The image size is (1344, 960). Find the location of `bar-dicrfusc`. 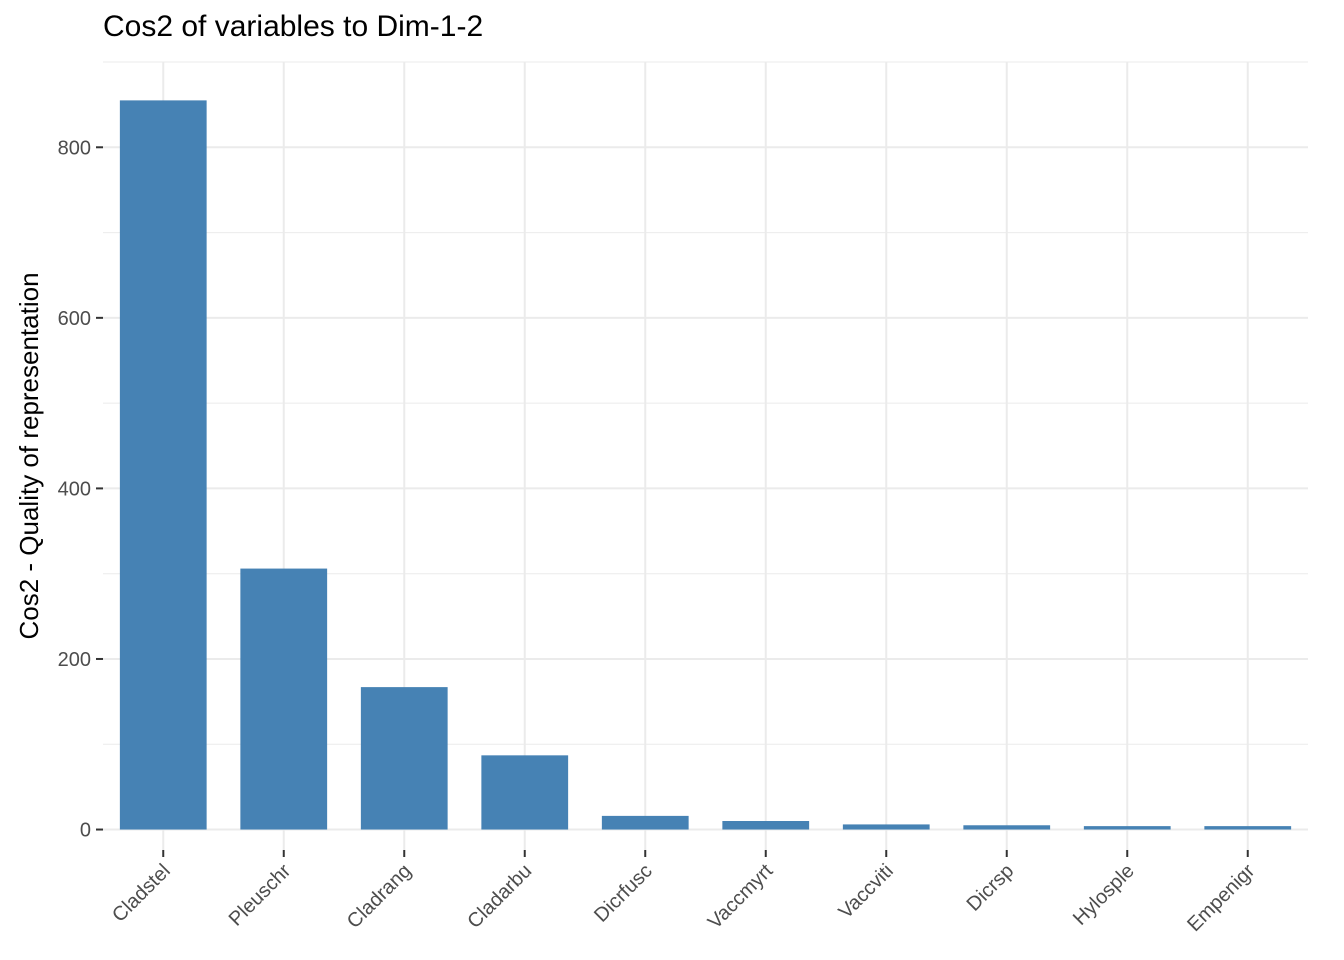

bar-dicrfusc is located at coordinates (645, 822).